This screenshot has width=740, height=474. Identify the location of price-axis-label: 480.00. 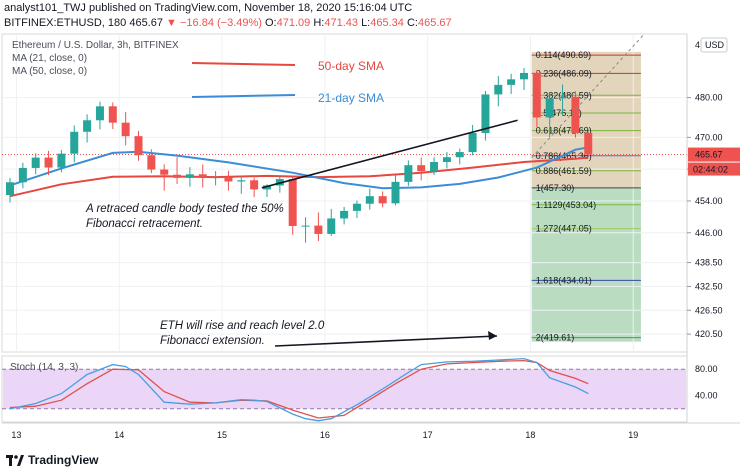
(709, 98).